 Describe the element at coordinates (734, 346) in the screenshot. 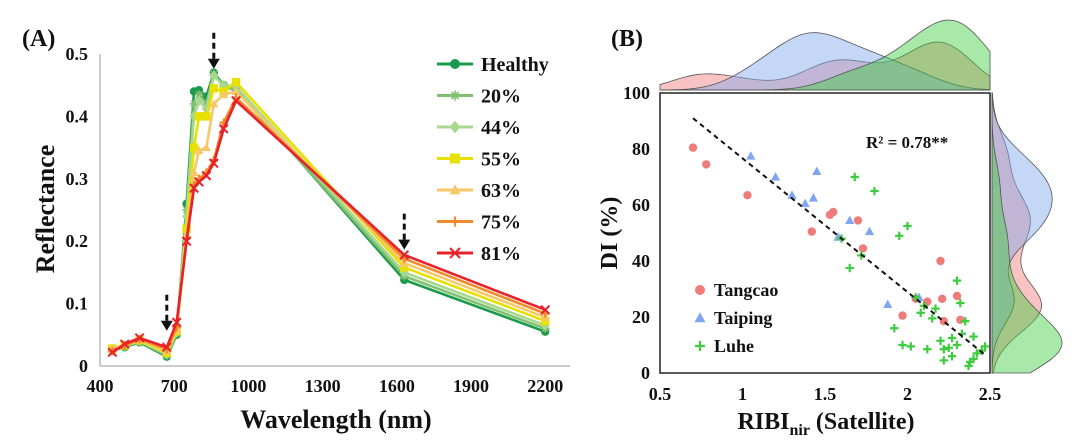

I see `legend-label: Luhe` at that location.